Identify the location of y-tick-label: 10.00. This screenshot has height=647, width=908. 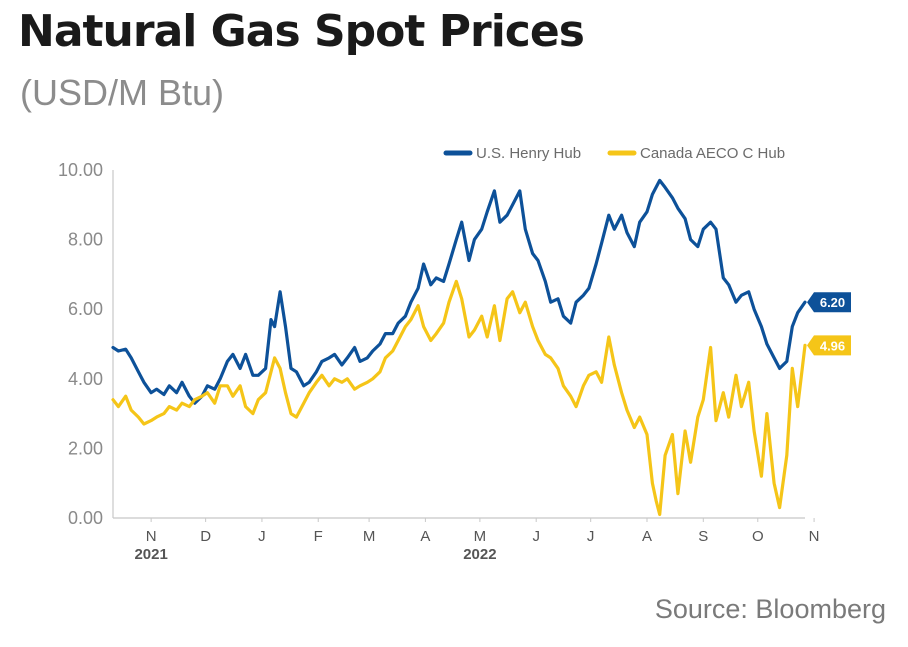
(80, 170).